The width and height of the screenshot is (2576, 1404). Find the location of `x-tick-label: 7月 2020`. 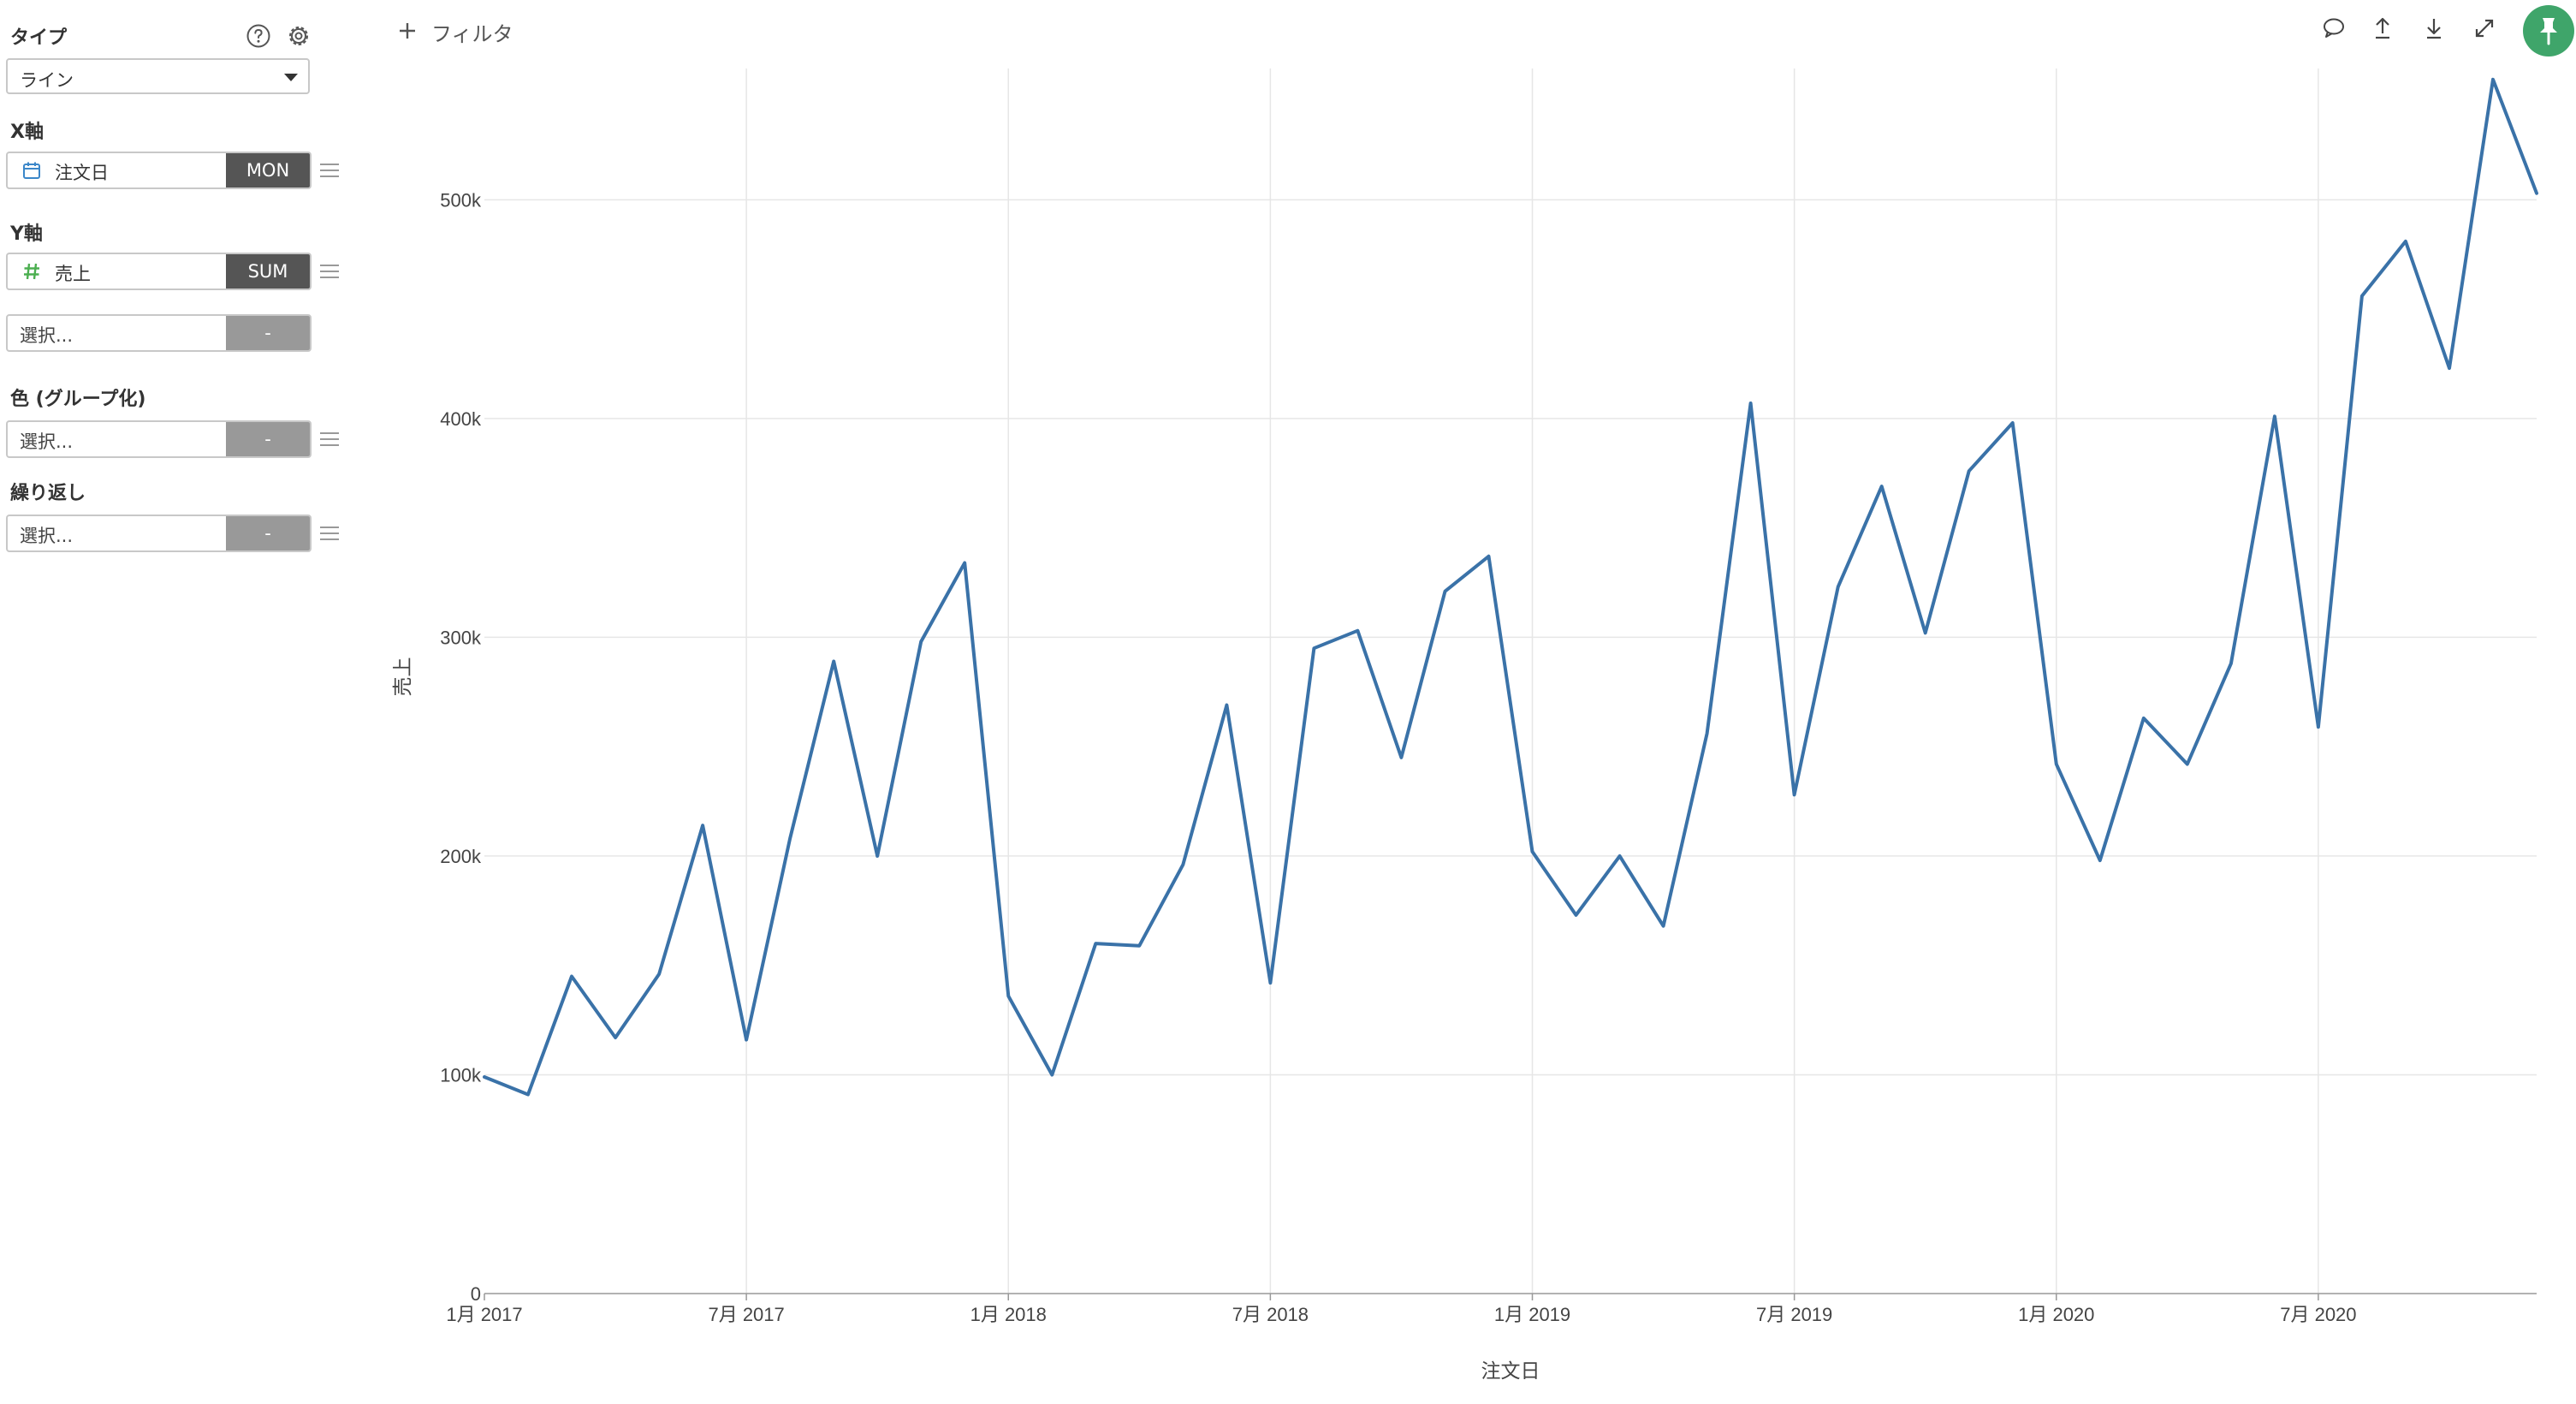

x-tick-label: 7月 2020 is located at coordinates (2318, 1314).